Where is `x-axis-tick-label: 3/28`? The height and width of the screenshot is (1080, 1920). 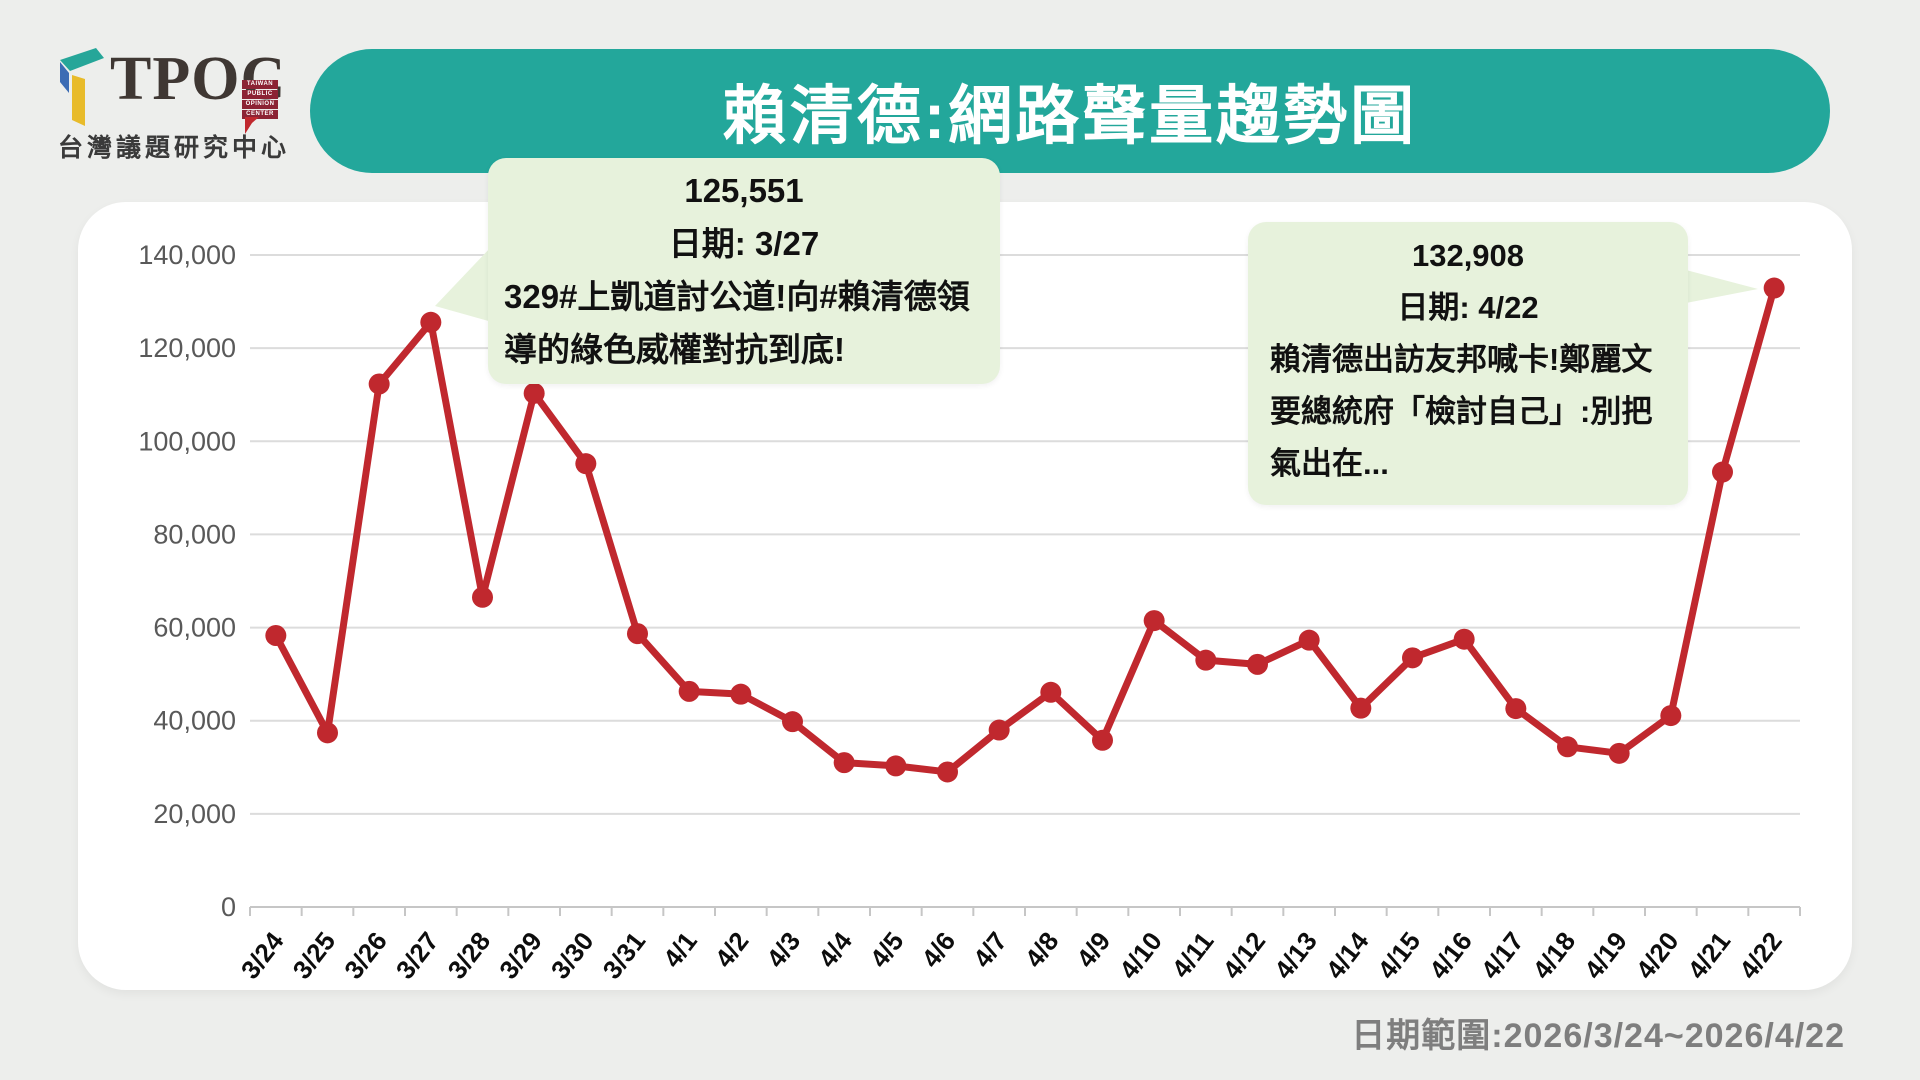
x-axis-tick-label: 3/28 is located at coordinates (468, 955).